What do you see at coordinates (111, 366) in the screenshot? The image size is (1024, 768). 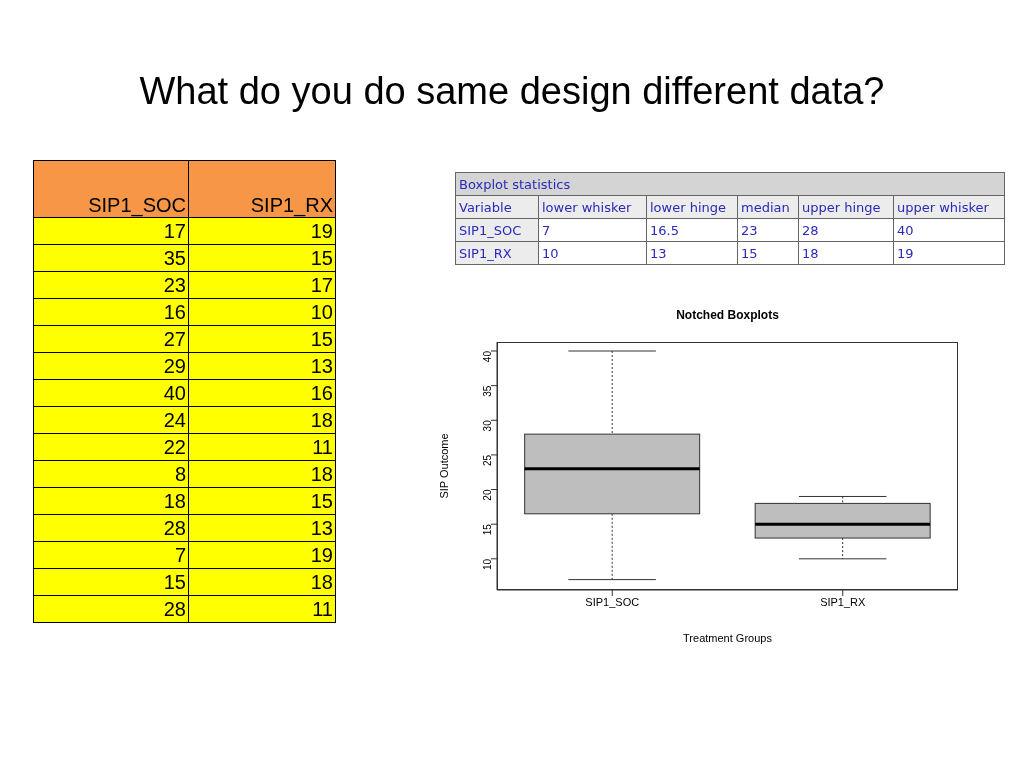 I see `text: 29` at bounding box center [111, 366].